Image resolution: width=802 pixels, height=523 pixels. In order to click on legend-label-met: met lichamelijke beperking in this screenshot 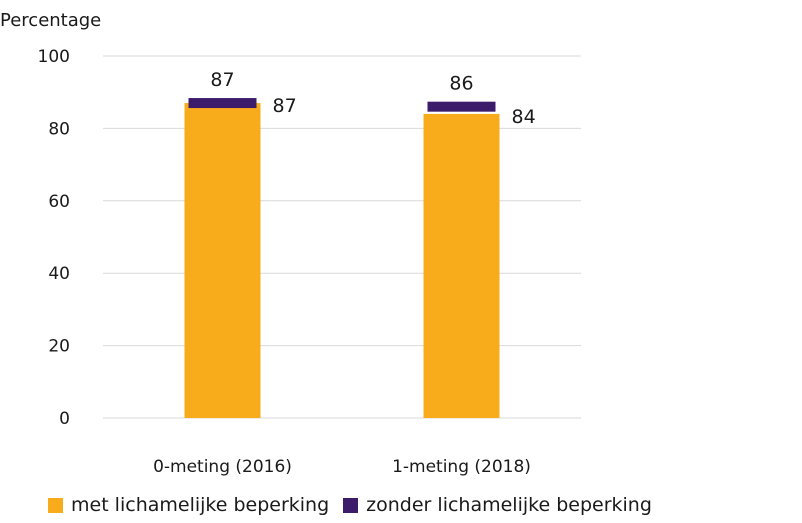, I will do `click(200, 505)`.